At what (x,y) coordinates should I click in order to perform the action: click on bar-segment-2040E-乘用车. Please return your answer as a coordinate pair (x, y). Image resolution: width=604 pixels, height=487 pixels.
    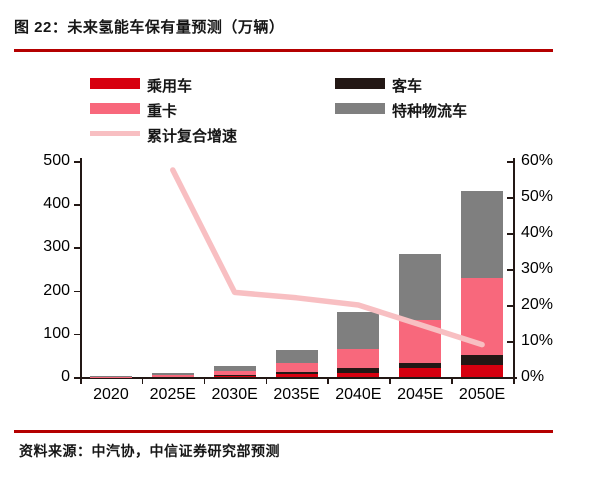
    Looking at the image, I should click on (358, 374).